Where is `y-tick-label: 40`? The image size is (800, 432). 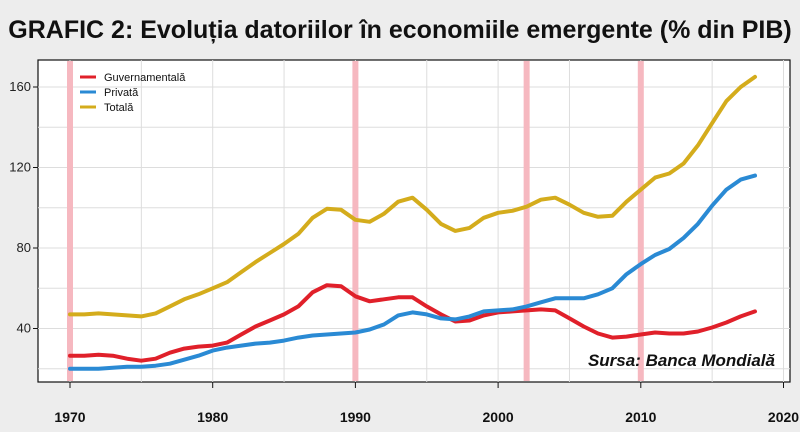 y-tick-label: 40 is located at coordinates (24, 328).